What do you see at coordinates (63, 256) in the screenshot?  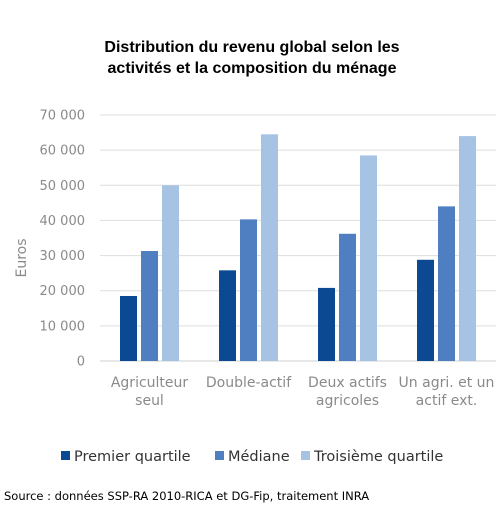 I see `y-tick-label: 30 000` at bounding box center [63, 256].